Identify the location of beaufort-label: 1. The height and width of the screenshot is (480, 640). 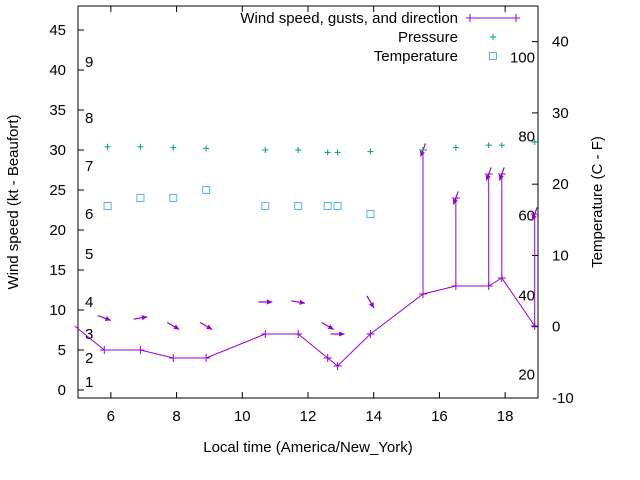
(89, 382).